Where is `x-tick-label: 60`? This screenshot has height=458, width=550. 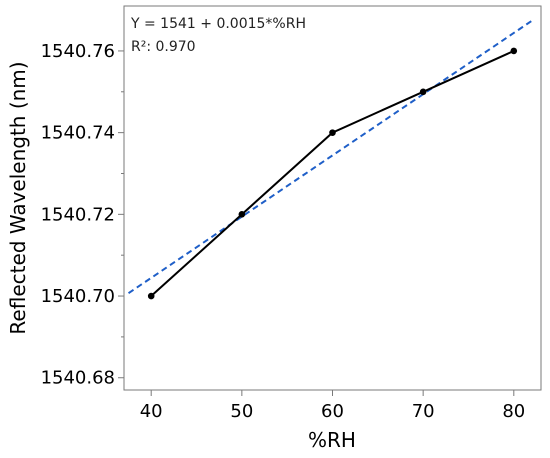 x-tick-label: 60 is located at coordinates (332, 411).